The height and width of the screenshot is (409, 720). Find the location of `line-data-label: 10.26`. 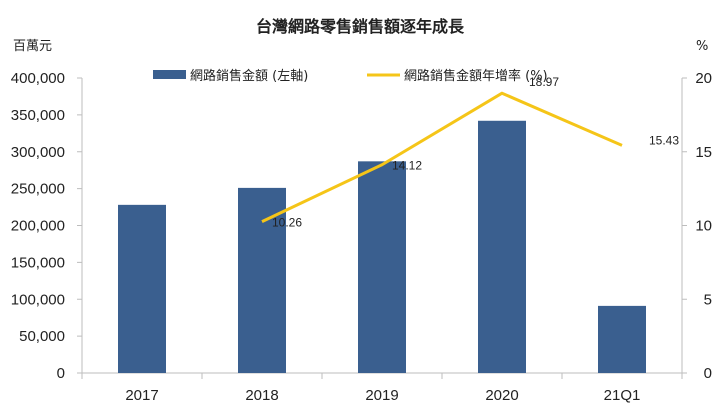

line-data-label: 10.26 is located at coordinates (287, 223).